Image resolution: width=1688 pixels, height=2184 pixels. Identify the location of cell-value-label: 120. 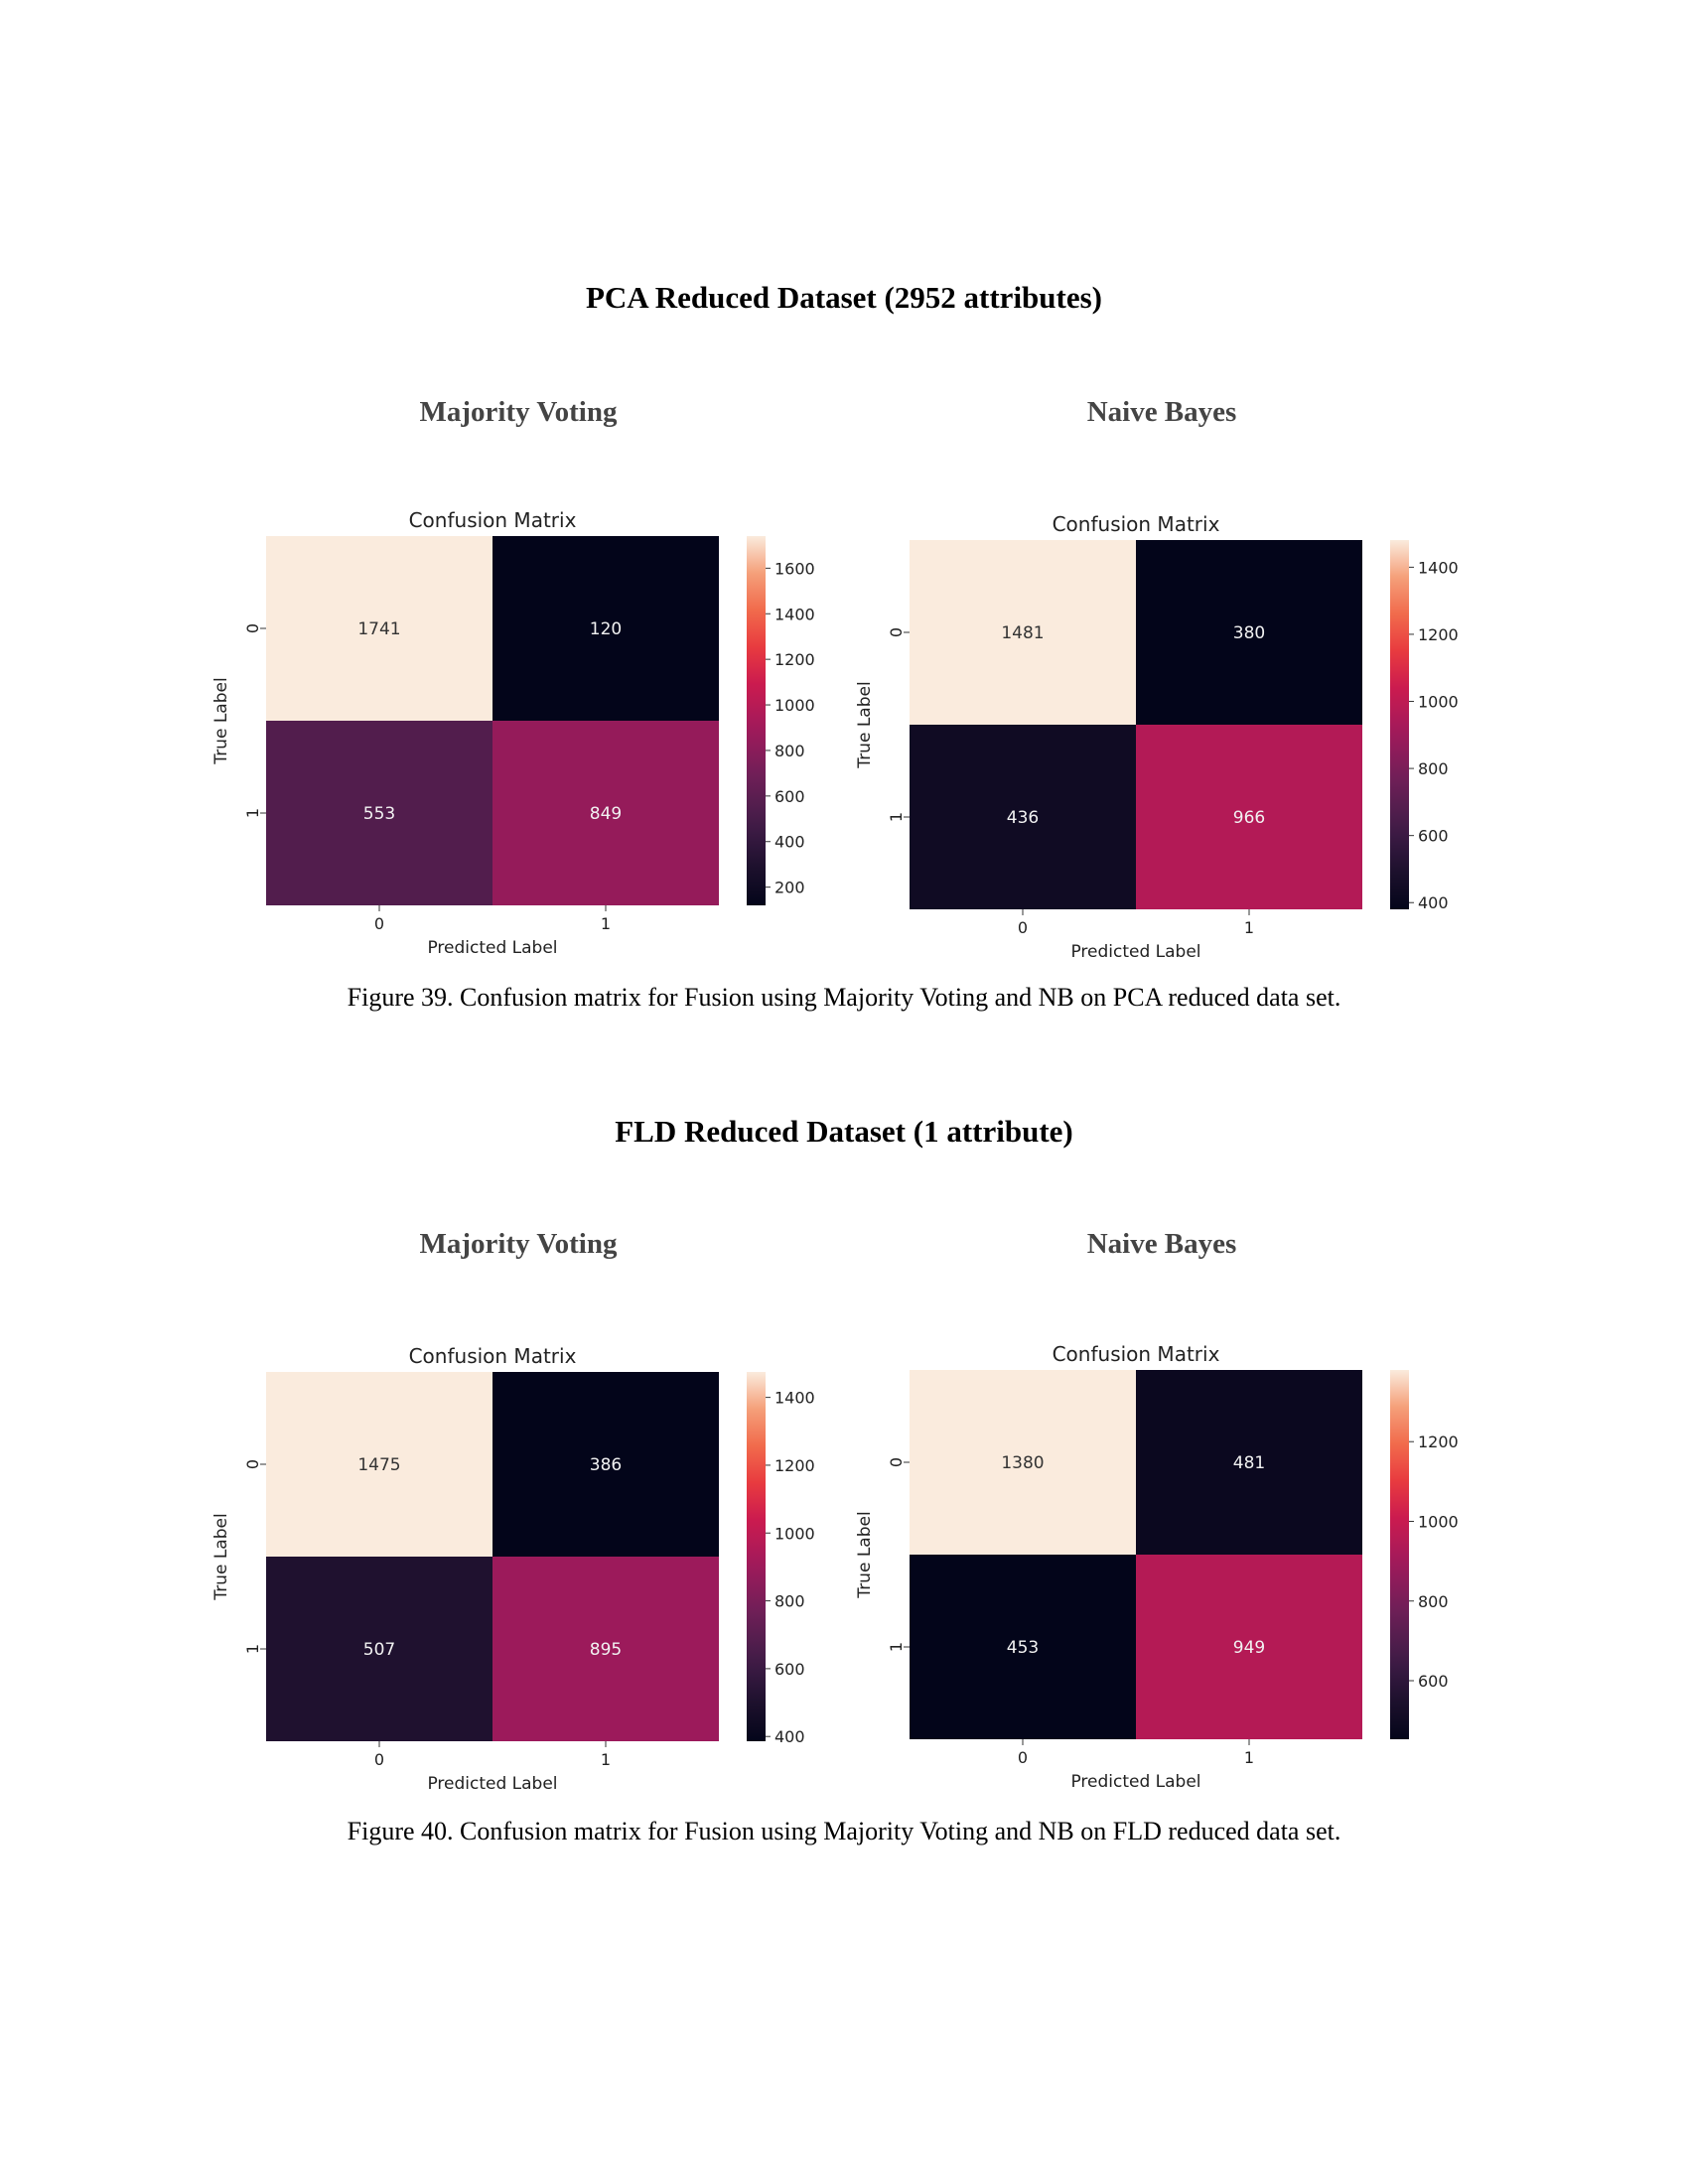
(606, 629).